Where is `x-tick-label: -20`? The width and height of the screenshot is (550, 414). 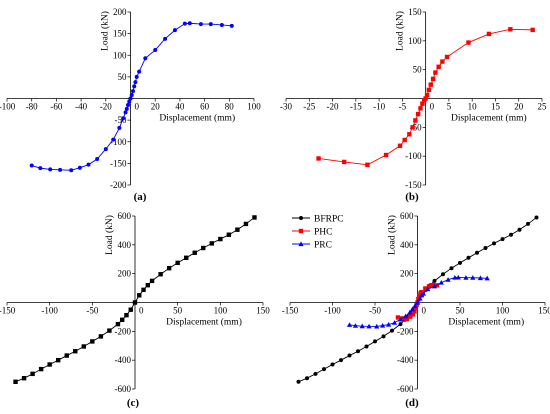
x-tick-label: -20 is located at coordinates (333, 107).